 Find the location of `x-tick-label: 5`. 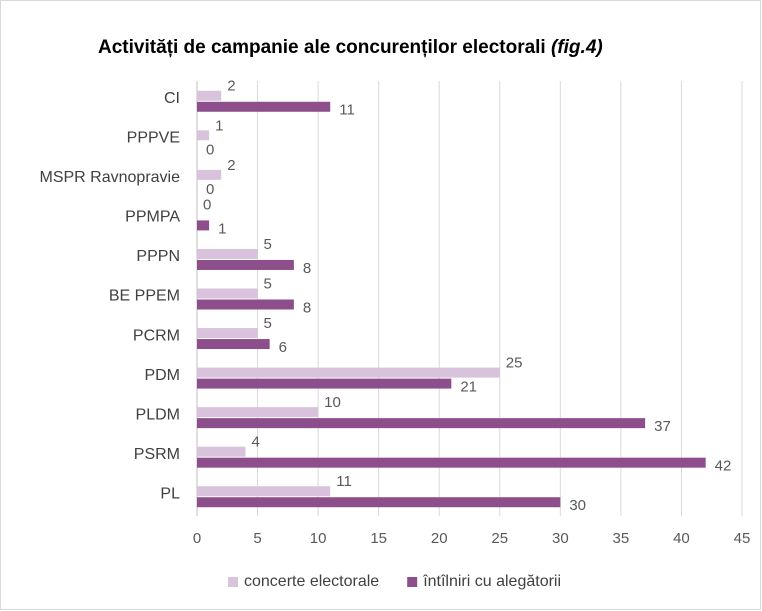

x-tick-label: 5 is located at coordinates (257, 538).